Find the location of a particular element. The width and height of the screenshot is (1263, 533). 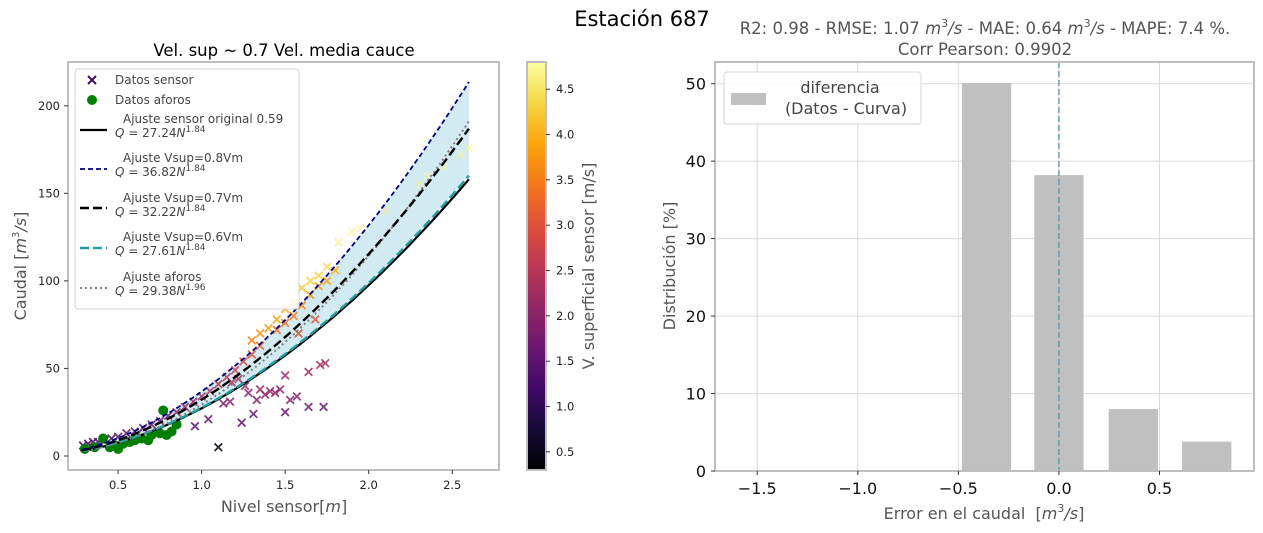

x-tick-label: −1.0 is located at coordinates (857, 488).